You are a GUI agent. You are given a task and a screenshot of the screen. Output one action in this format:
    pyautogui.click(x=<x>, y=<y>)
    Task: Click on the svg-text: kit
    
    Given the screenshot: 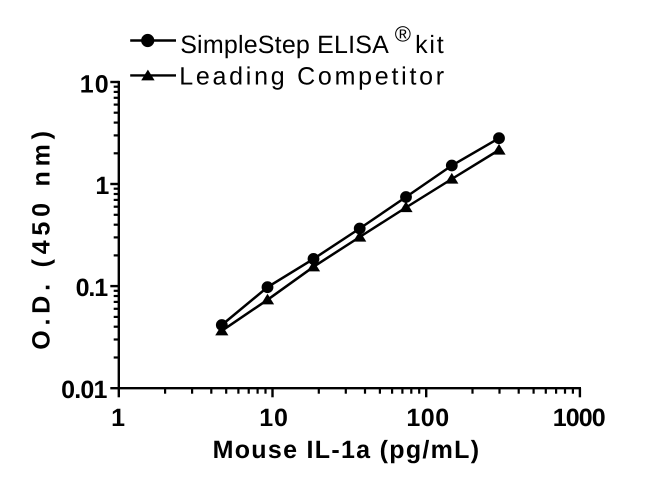 What is the action you would take?
    pyautogui.click(x=430, y=45)
    